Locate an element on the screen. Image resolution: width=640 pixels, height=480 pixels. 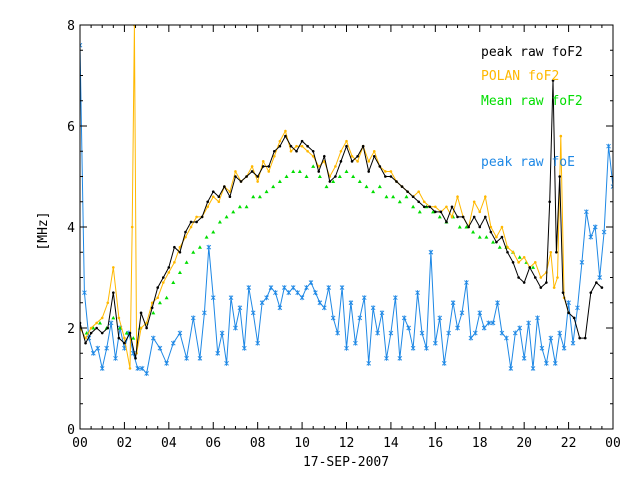
y-tick-label: 8 is located at coordinates (71, 26).